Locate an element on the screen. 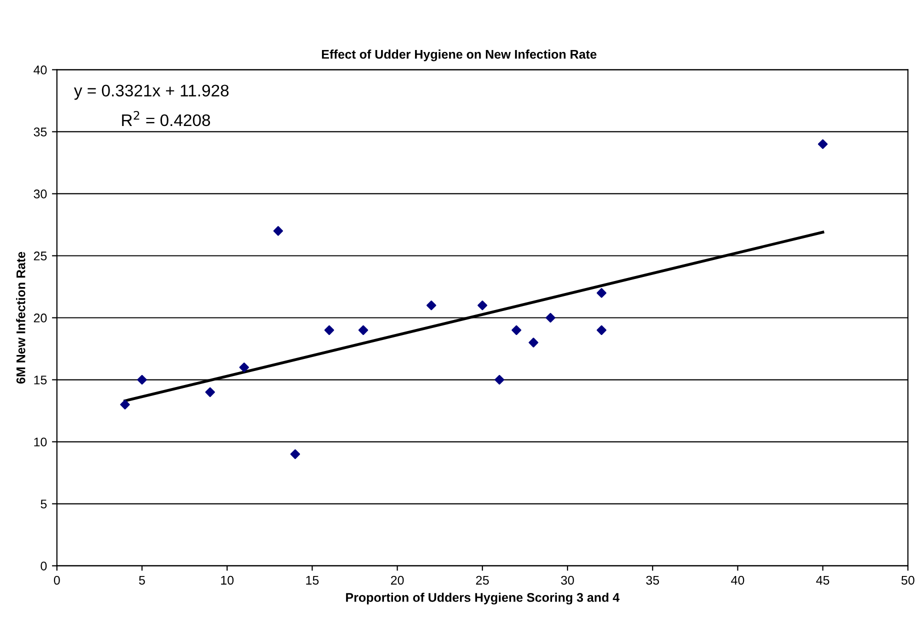 The height and width of the screenshot is (617, 918). y-tick-label: 5 is located at coordinates (43, 504).